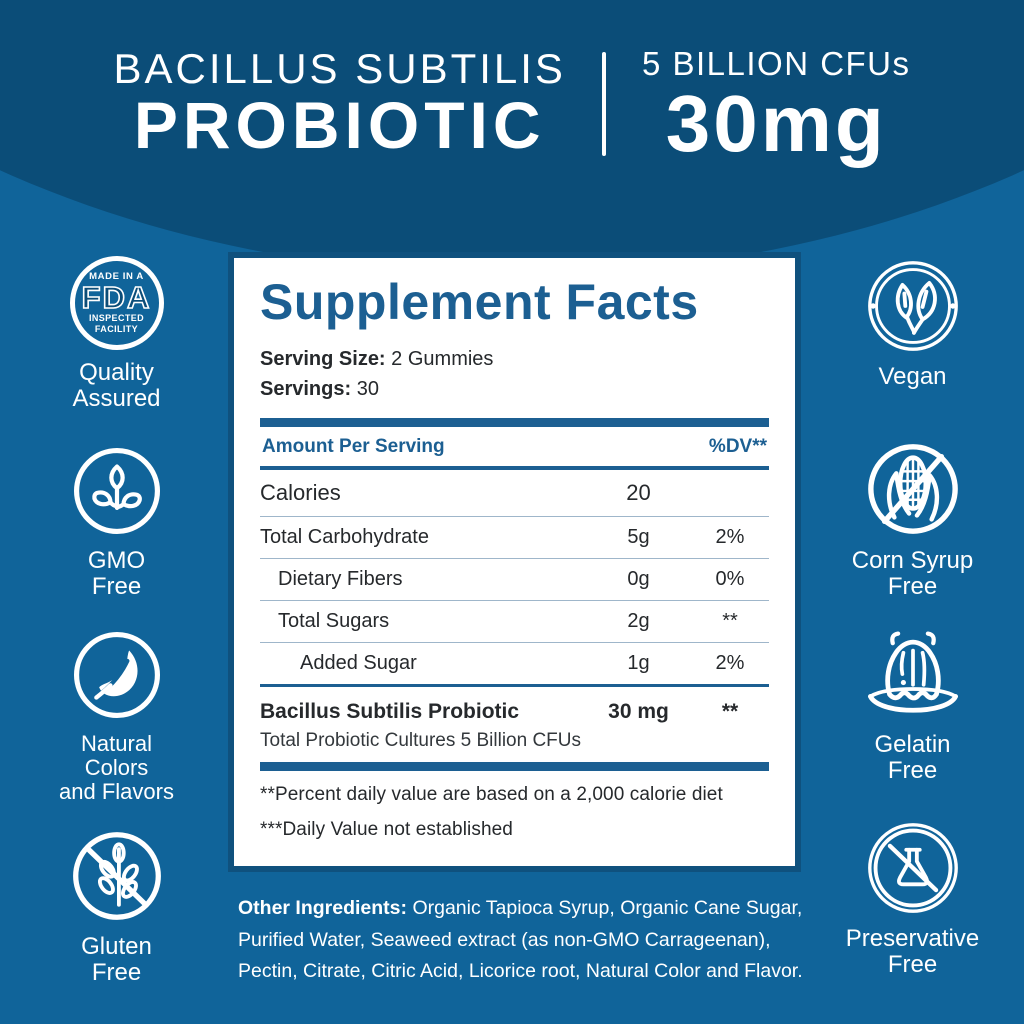  Describe the element at coordinates (358, 662) in the screenshot. I see `row-name: Added Sugar` at that location.